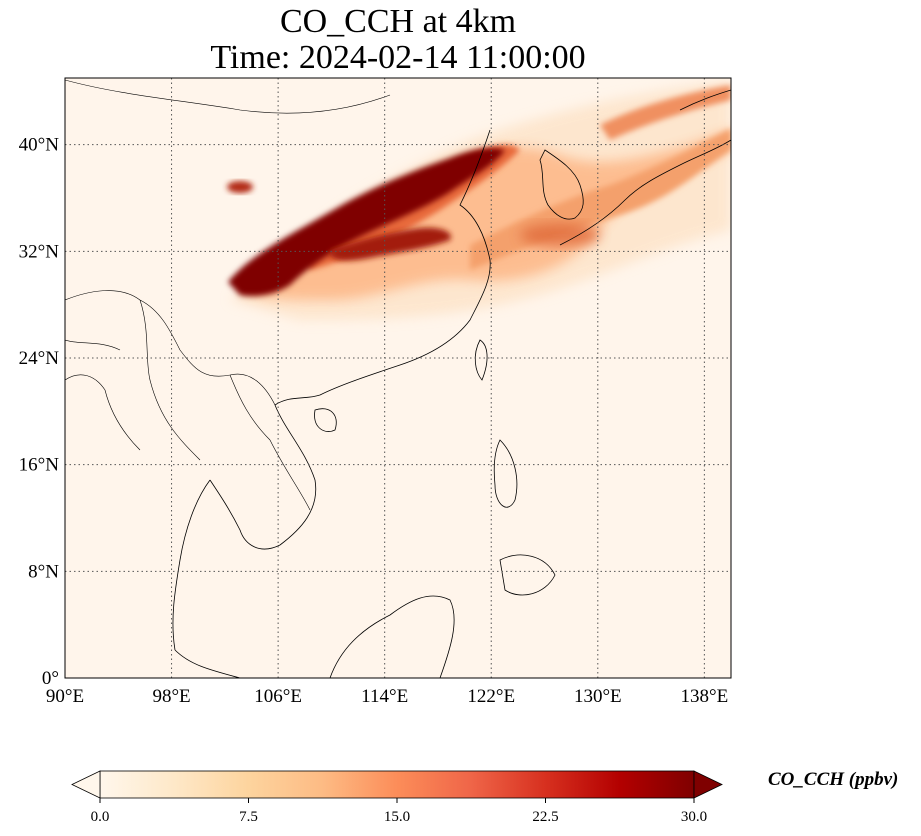  Describe the element at coordinates (392, 636) in the screenshot. I see `borneo-coastline` at that location.